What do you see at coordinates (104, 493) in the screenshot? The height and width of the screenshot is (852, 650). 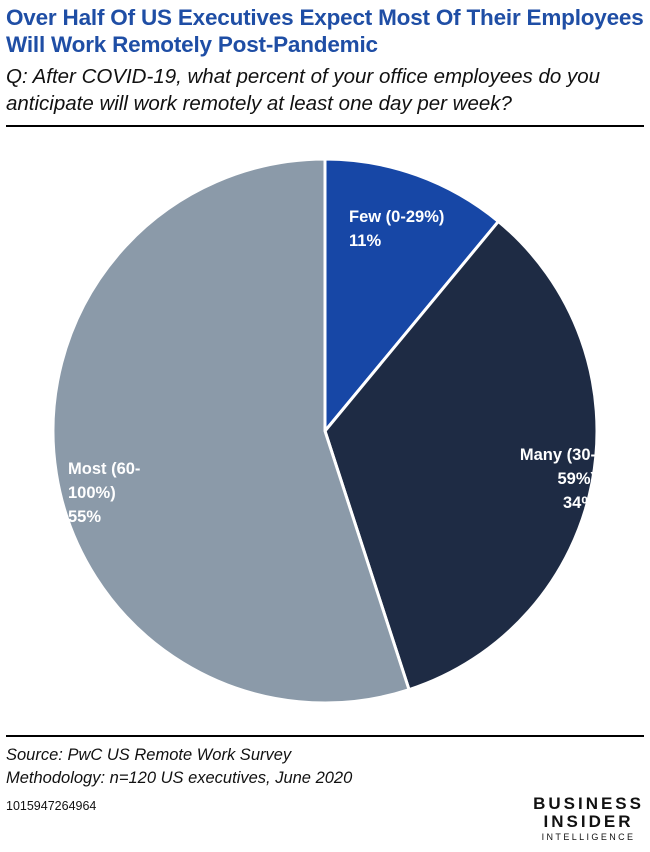 I see `slice-most-label: Most (60-100%) 55%` at bounding box center [104, 493].